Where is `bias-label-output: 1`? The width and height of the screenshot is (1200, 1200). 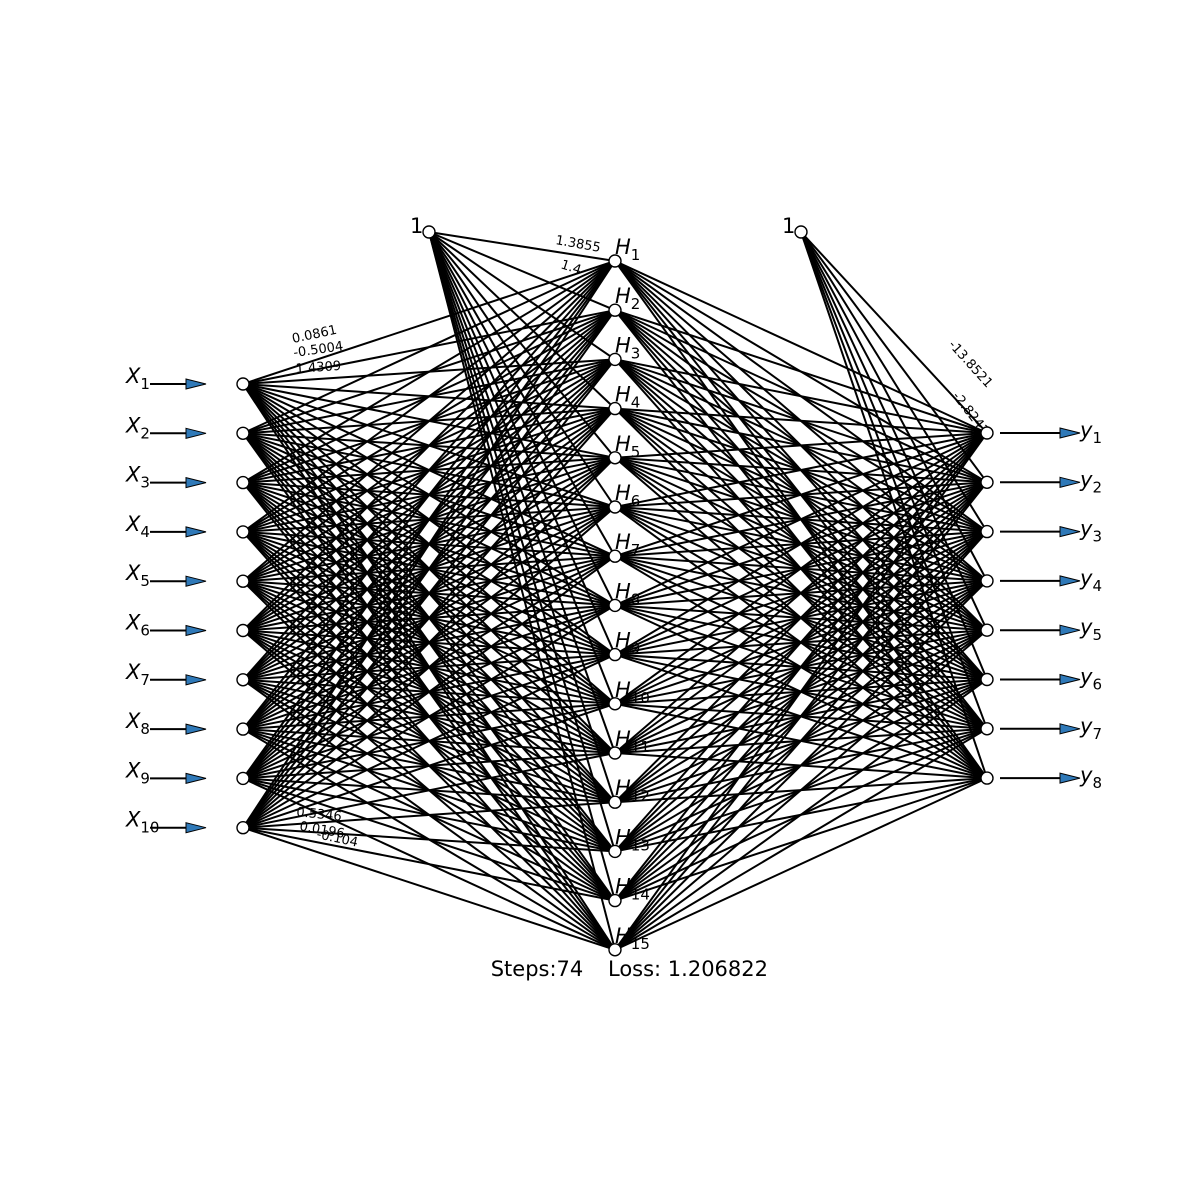 bias-label-output: 1 is located at coordinates (788, 226).